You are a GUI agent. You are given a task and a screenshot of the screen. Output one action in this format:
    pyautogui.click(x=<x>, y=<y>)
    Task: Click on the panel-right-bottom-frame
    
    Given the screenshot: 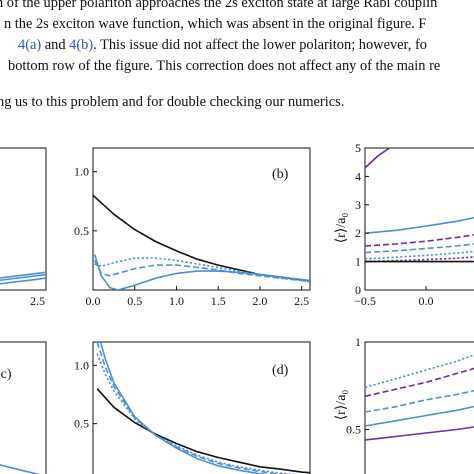 What is the action you would take?
    pyautogui.click(x=419, y=407)
    